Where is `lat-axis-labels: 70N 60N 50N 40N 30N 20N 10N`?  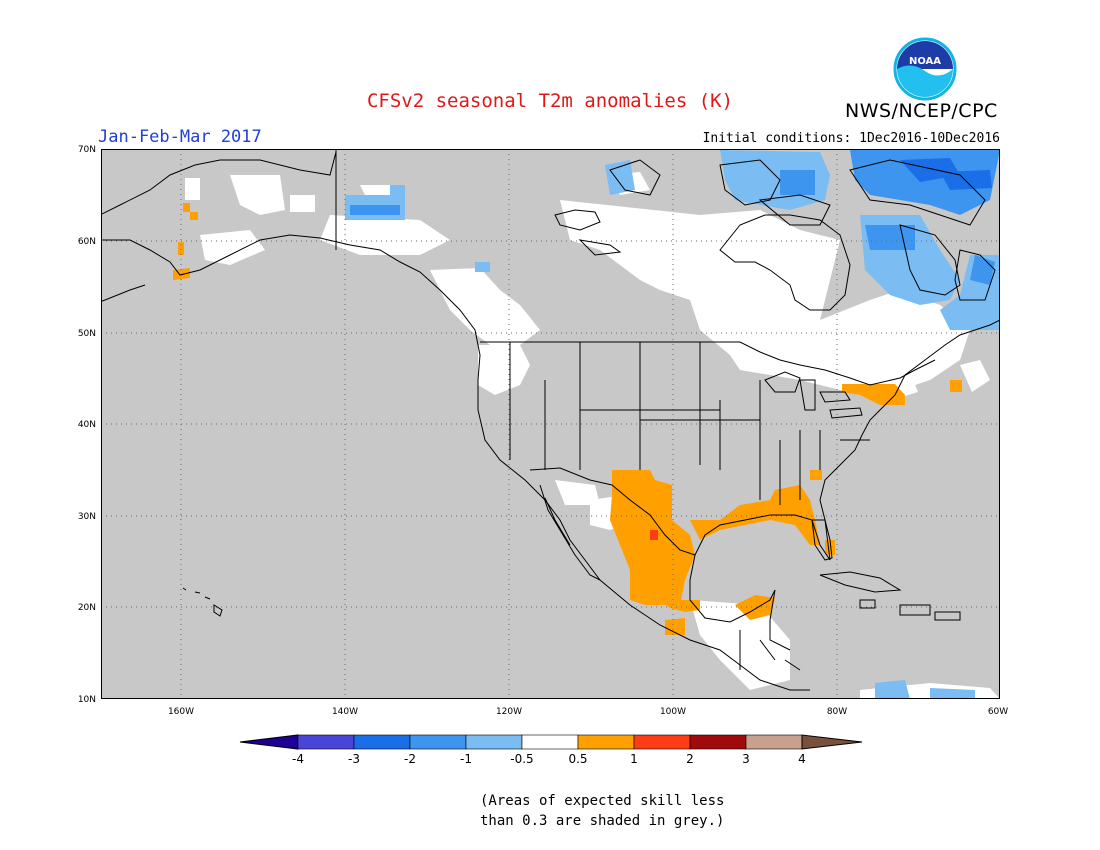
lat-axis-labels: 70N 60N 50N 40N 30N 20N 10N is located at coordinates (87, 425).